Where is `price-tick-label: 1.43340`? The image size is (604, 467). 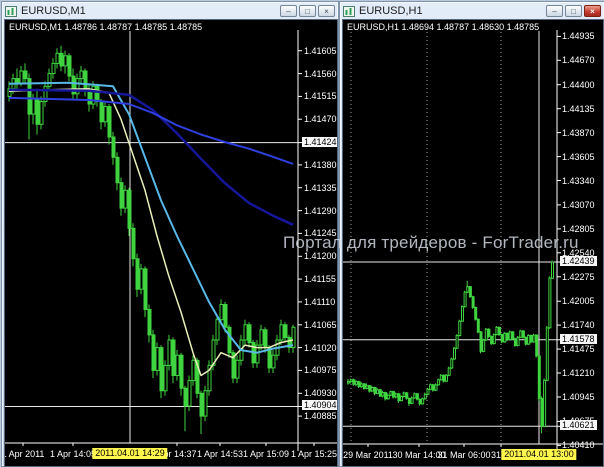
price-tick-label: 1.43340 is located at coordinates (578, 180).